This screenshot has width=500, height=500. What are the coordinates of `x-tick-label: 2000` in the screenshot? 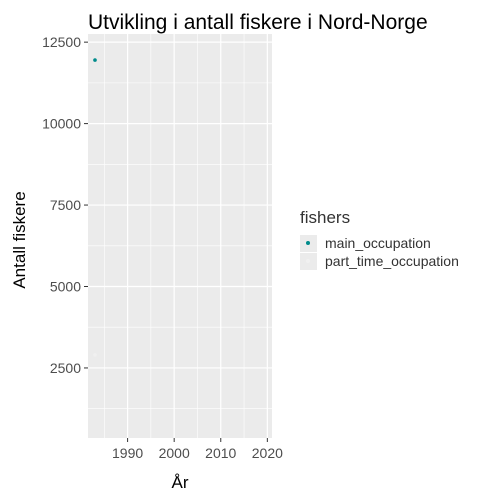 It's located at (174, 453).